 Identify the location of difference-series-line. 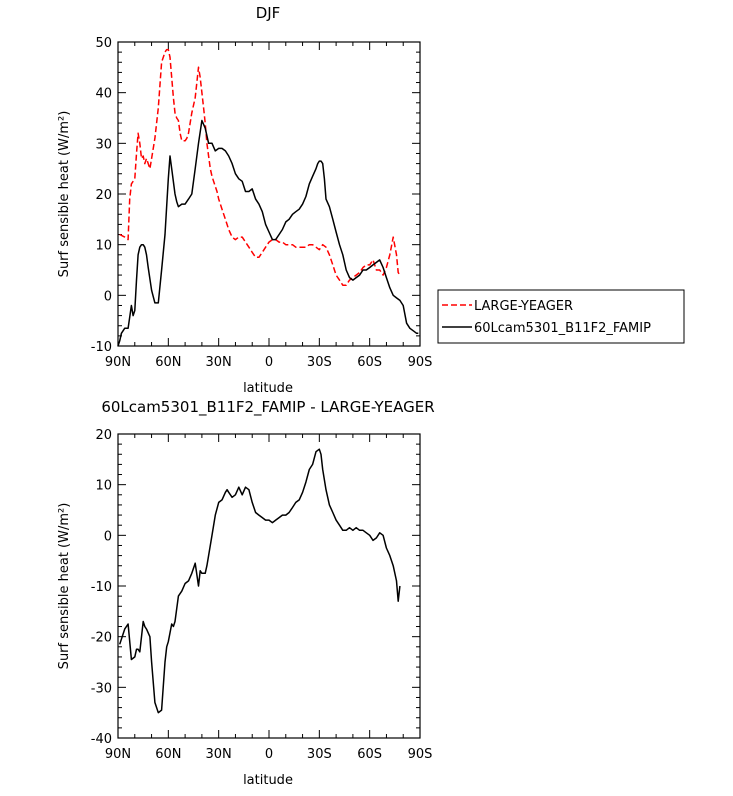
(259, 581).